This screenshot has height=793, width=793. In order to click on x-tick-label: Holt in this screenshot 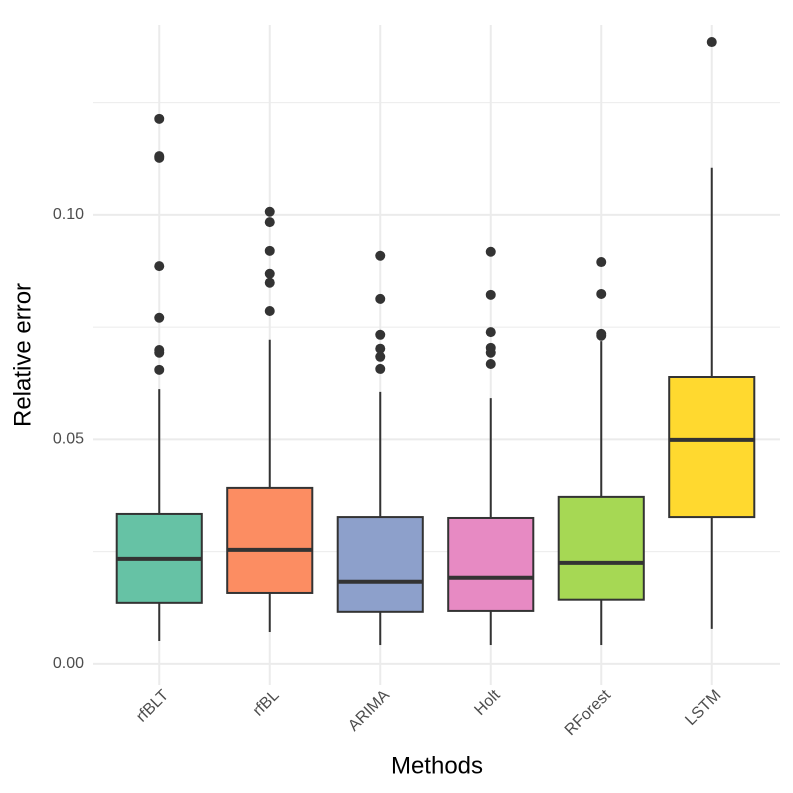, I will do `click(487, 702)`.